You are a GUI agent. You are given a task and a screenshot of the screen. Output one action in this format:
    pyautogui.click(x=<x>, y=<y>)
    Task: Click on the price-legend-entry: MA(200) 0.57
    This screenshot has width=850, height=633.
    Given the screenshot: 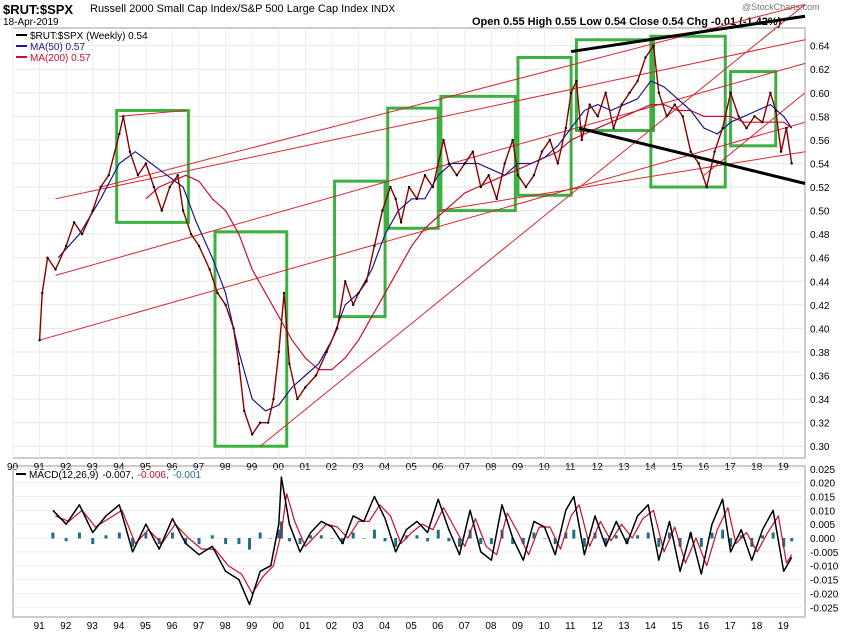 What is the action you would take?
    pyautogui.click(x=60, y=58)
    